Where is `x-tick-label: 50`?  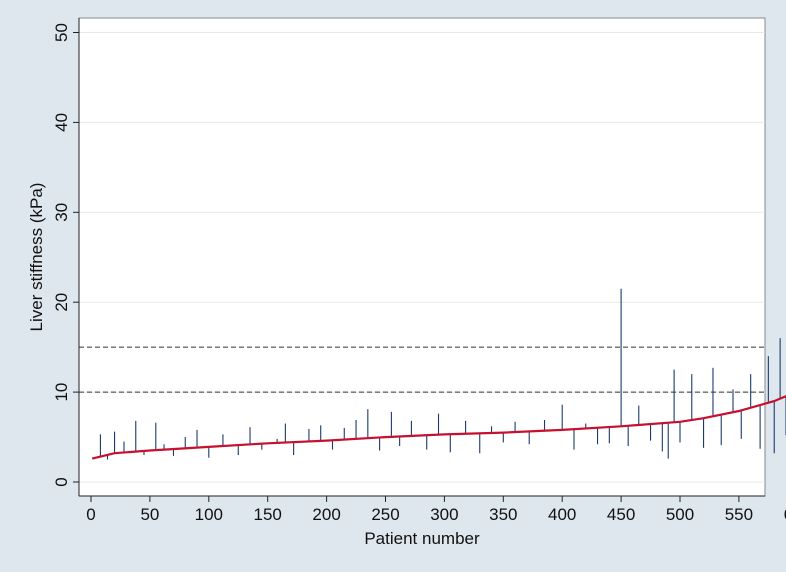 x-tick-label: 50 is located at coordinates (149, 514).